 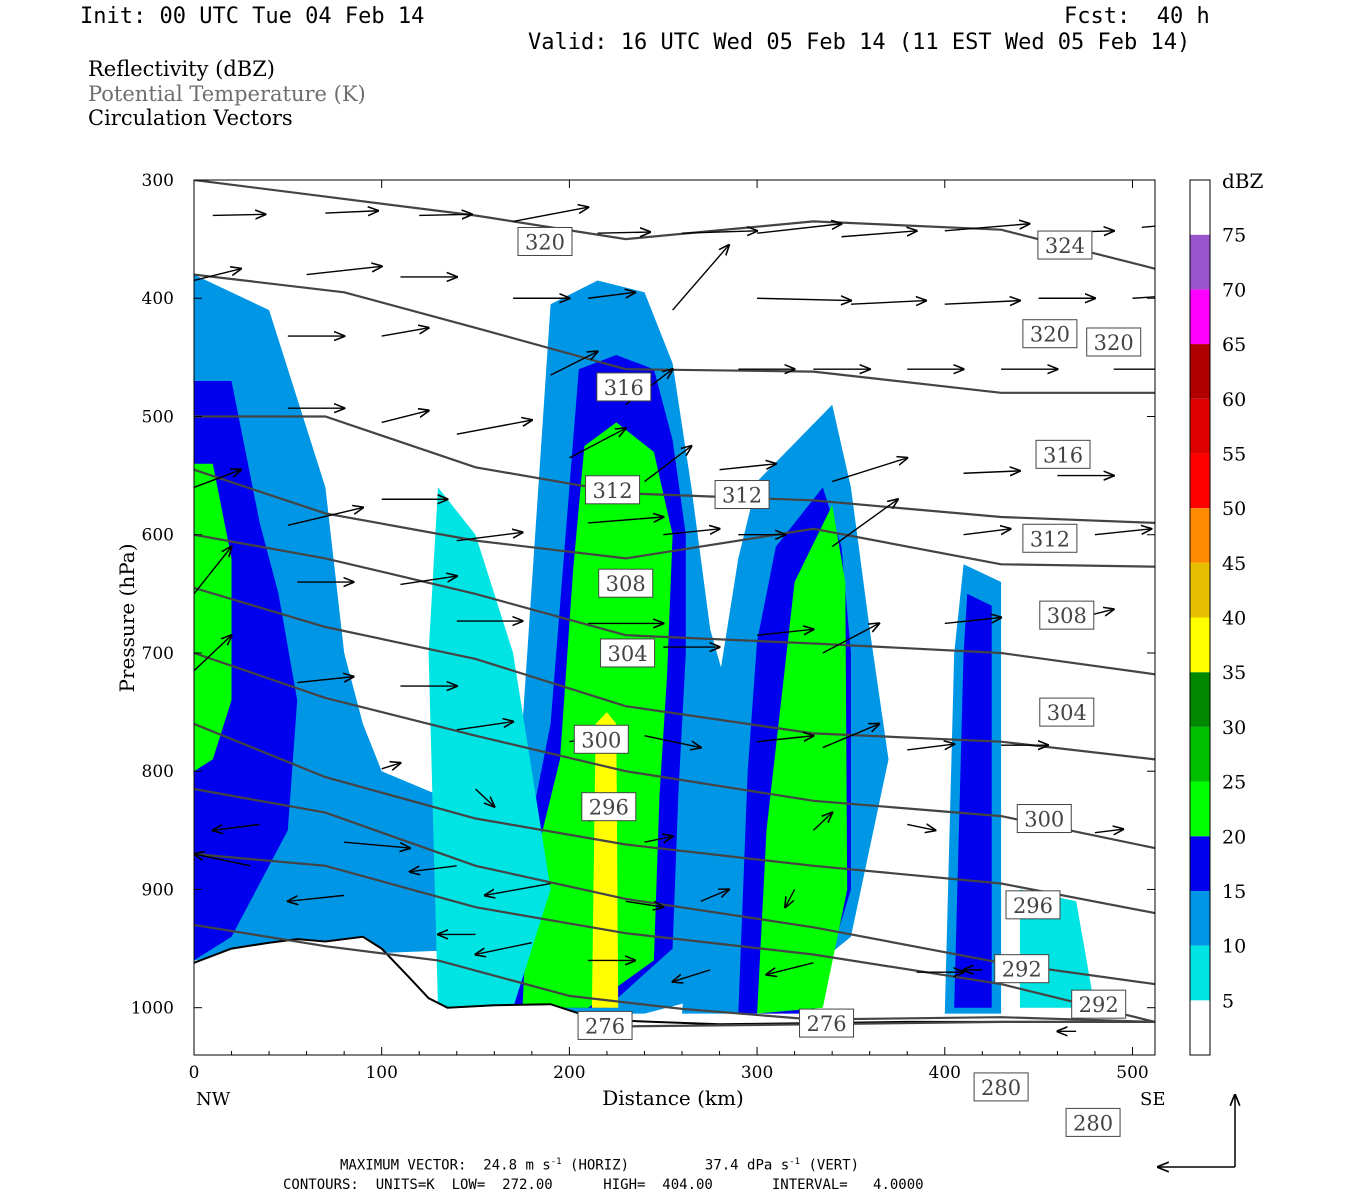 What do you see at coordinates (747, 1165) in the screenshot?
I see `max-vector-vert: 37.4 dPa s` at bounding box center [747, 1165].